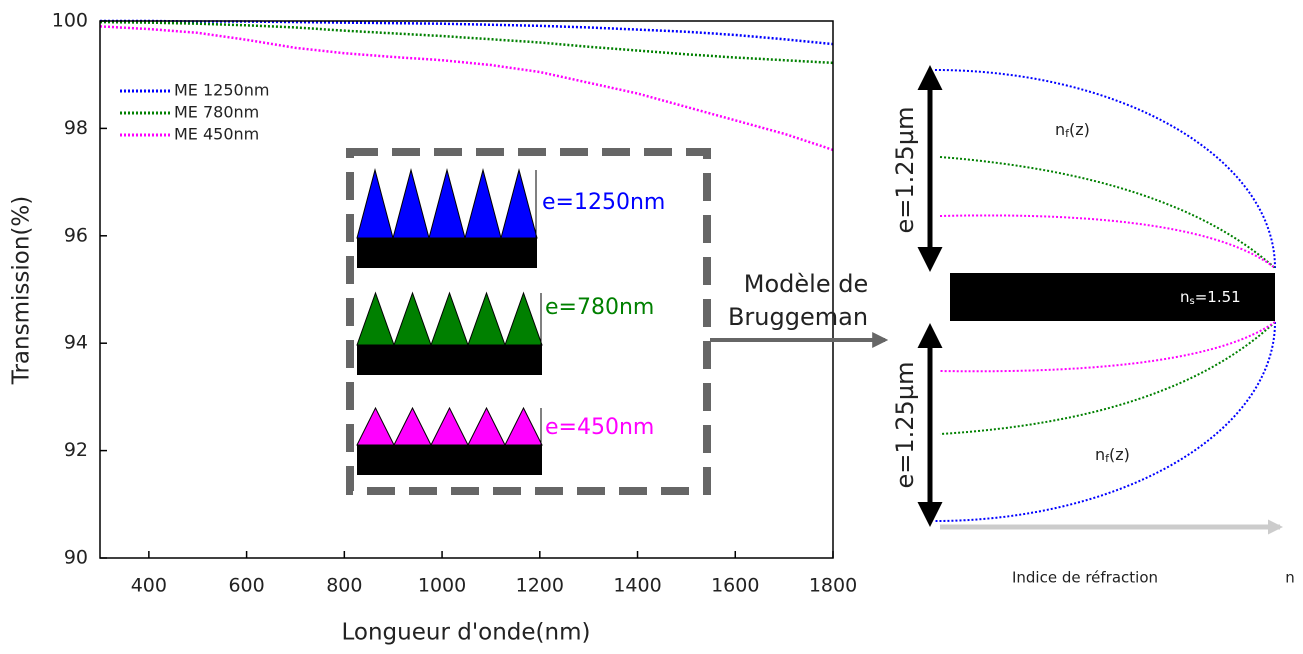  I want to click on x-axis-title: Longueur d'onde(nm), so click(466, 633).